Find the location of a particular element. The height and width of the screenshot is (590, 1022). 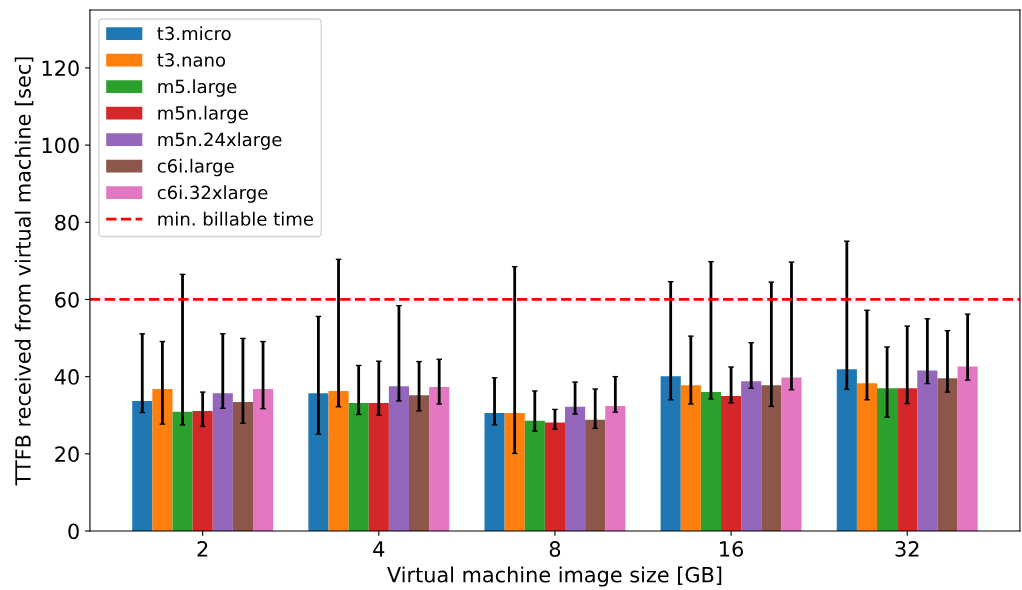

legend-label: c6i.large is located at coordinates (195, 167).